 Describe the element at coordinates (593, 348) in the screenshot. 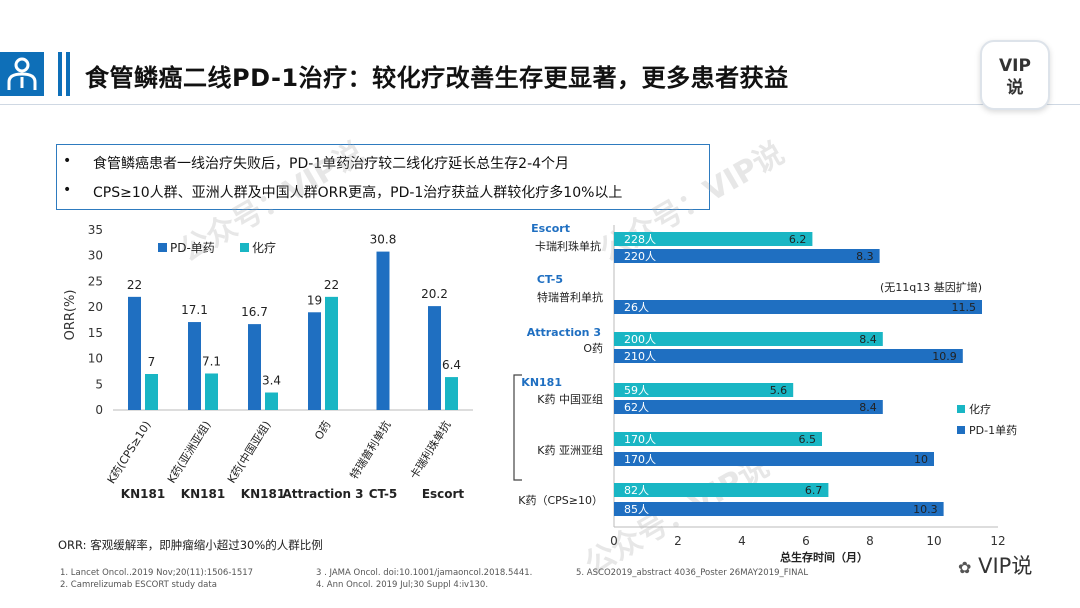

I see `row-label: O药` at that location.